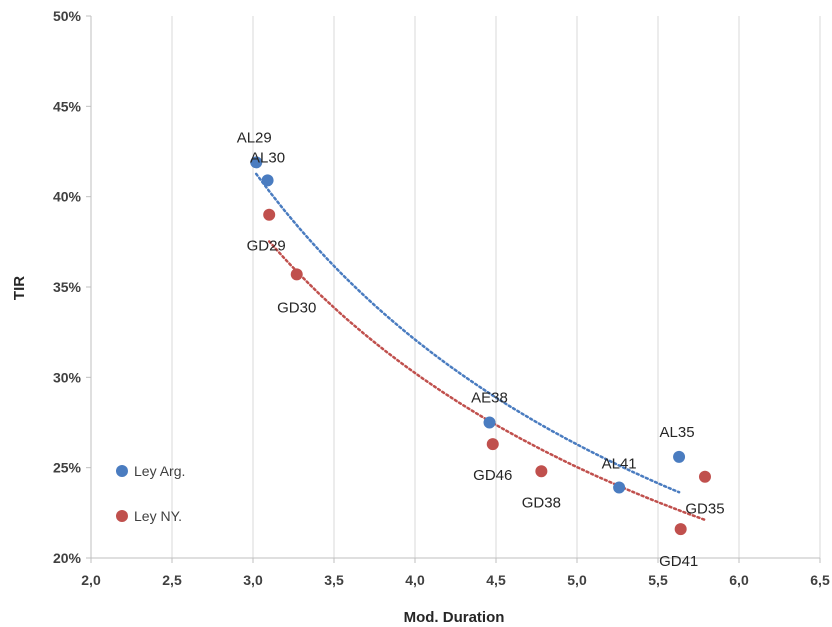 The height and width of the screenshot is (627, 832). What do you see at coordinates (67, 16) in the screenshot?
I see `y-tick-label: 50%` at bounding box center [67, 16].